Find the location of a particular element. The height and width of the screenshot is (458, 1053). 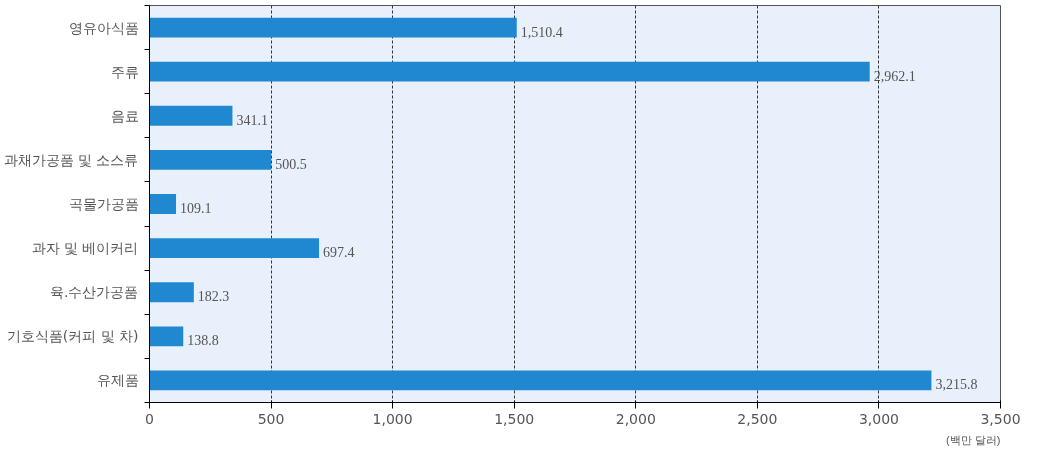

data-label: 500.5 is located at coordinates (291, 164).